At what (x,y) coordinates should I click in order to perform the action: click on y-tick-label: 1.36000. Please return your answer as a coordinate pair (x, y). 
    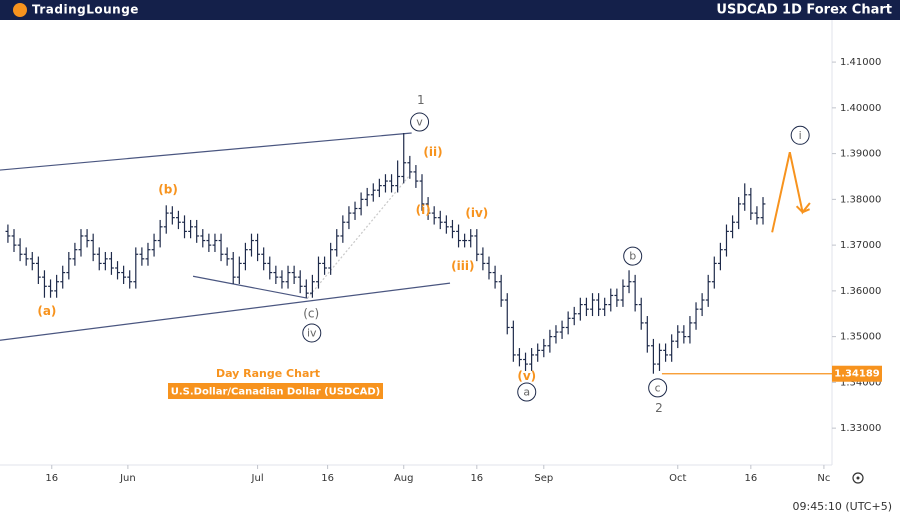
    Looking at the image, I should click on (860, 291).